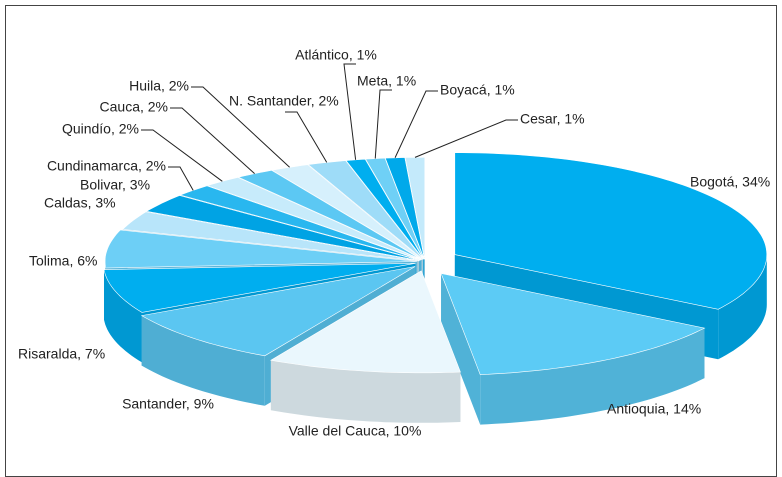  Describe the element at coordinates (284, 101) in the screenshot. I see `slice-label: N. Santander, 2%` at that location.